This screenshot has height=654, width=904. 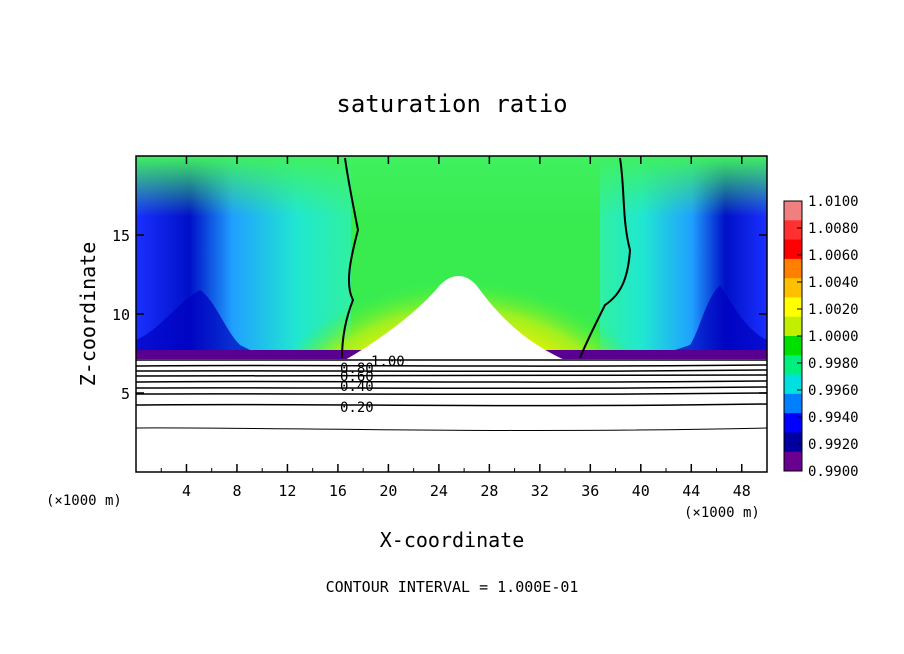 What do you see at coordinates (590, 491) in the screenshot?
I see `x-tick-label: 36` at bounding box center [590, 491].